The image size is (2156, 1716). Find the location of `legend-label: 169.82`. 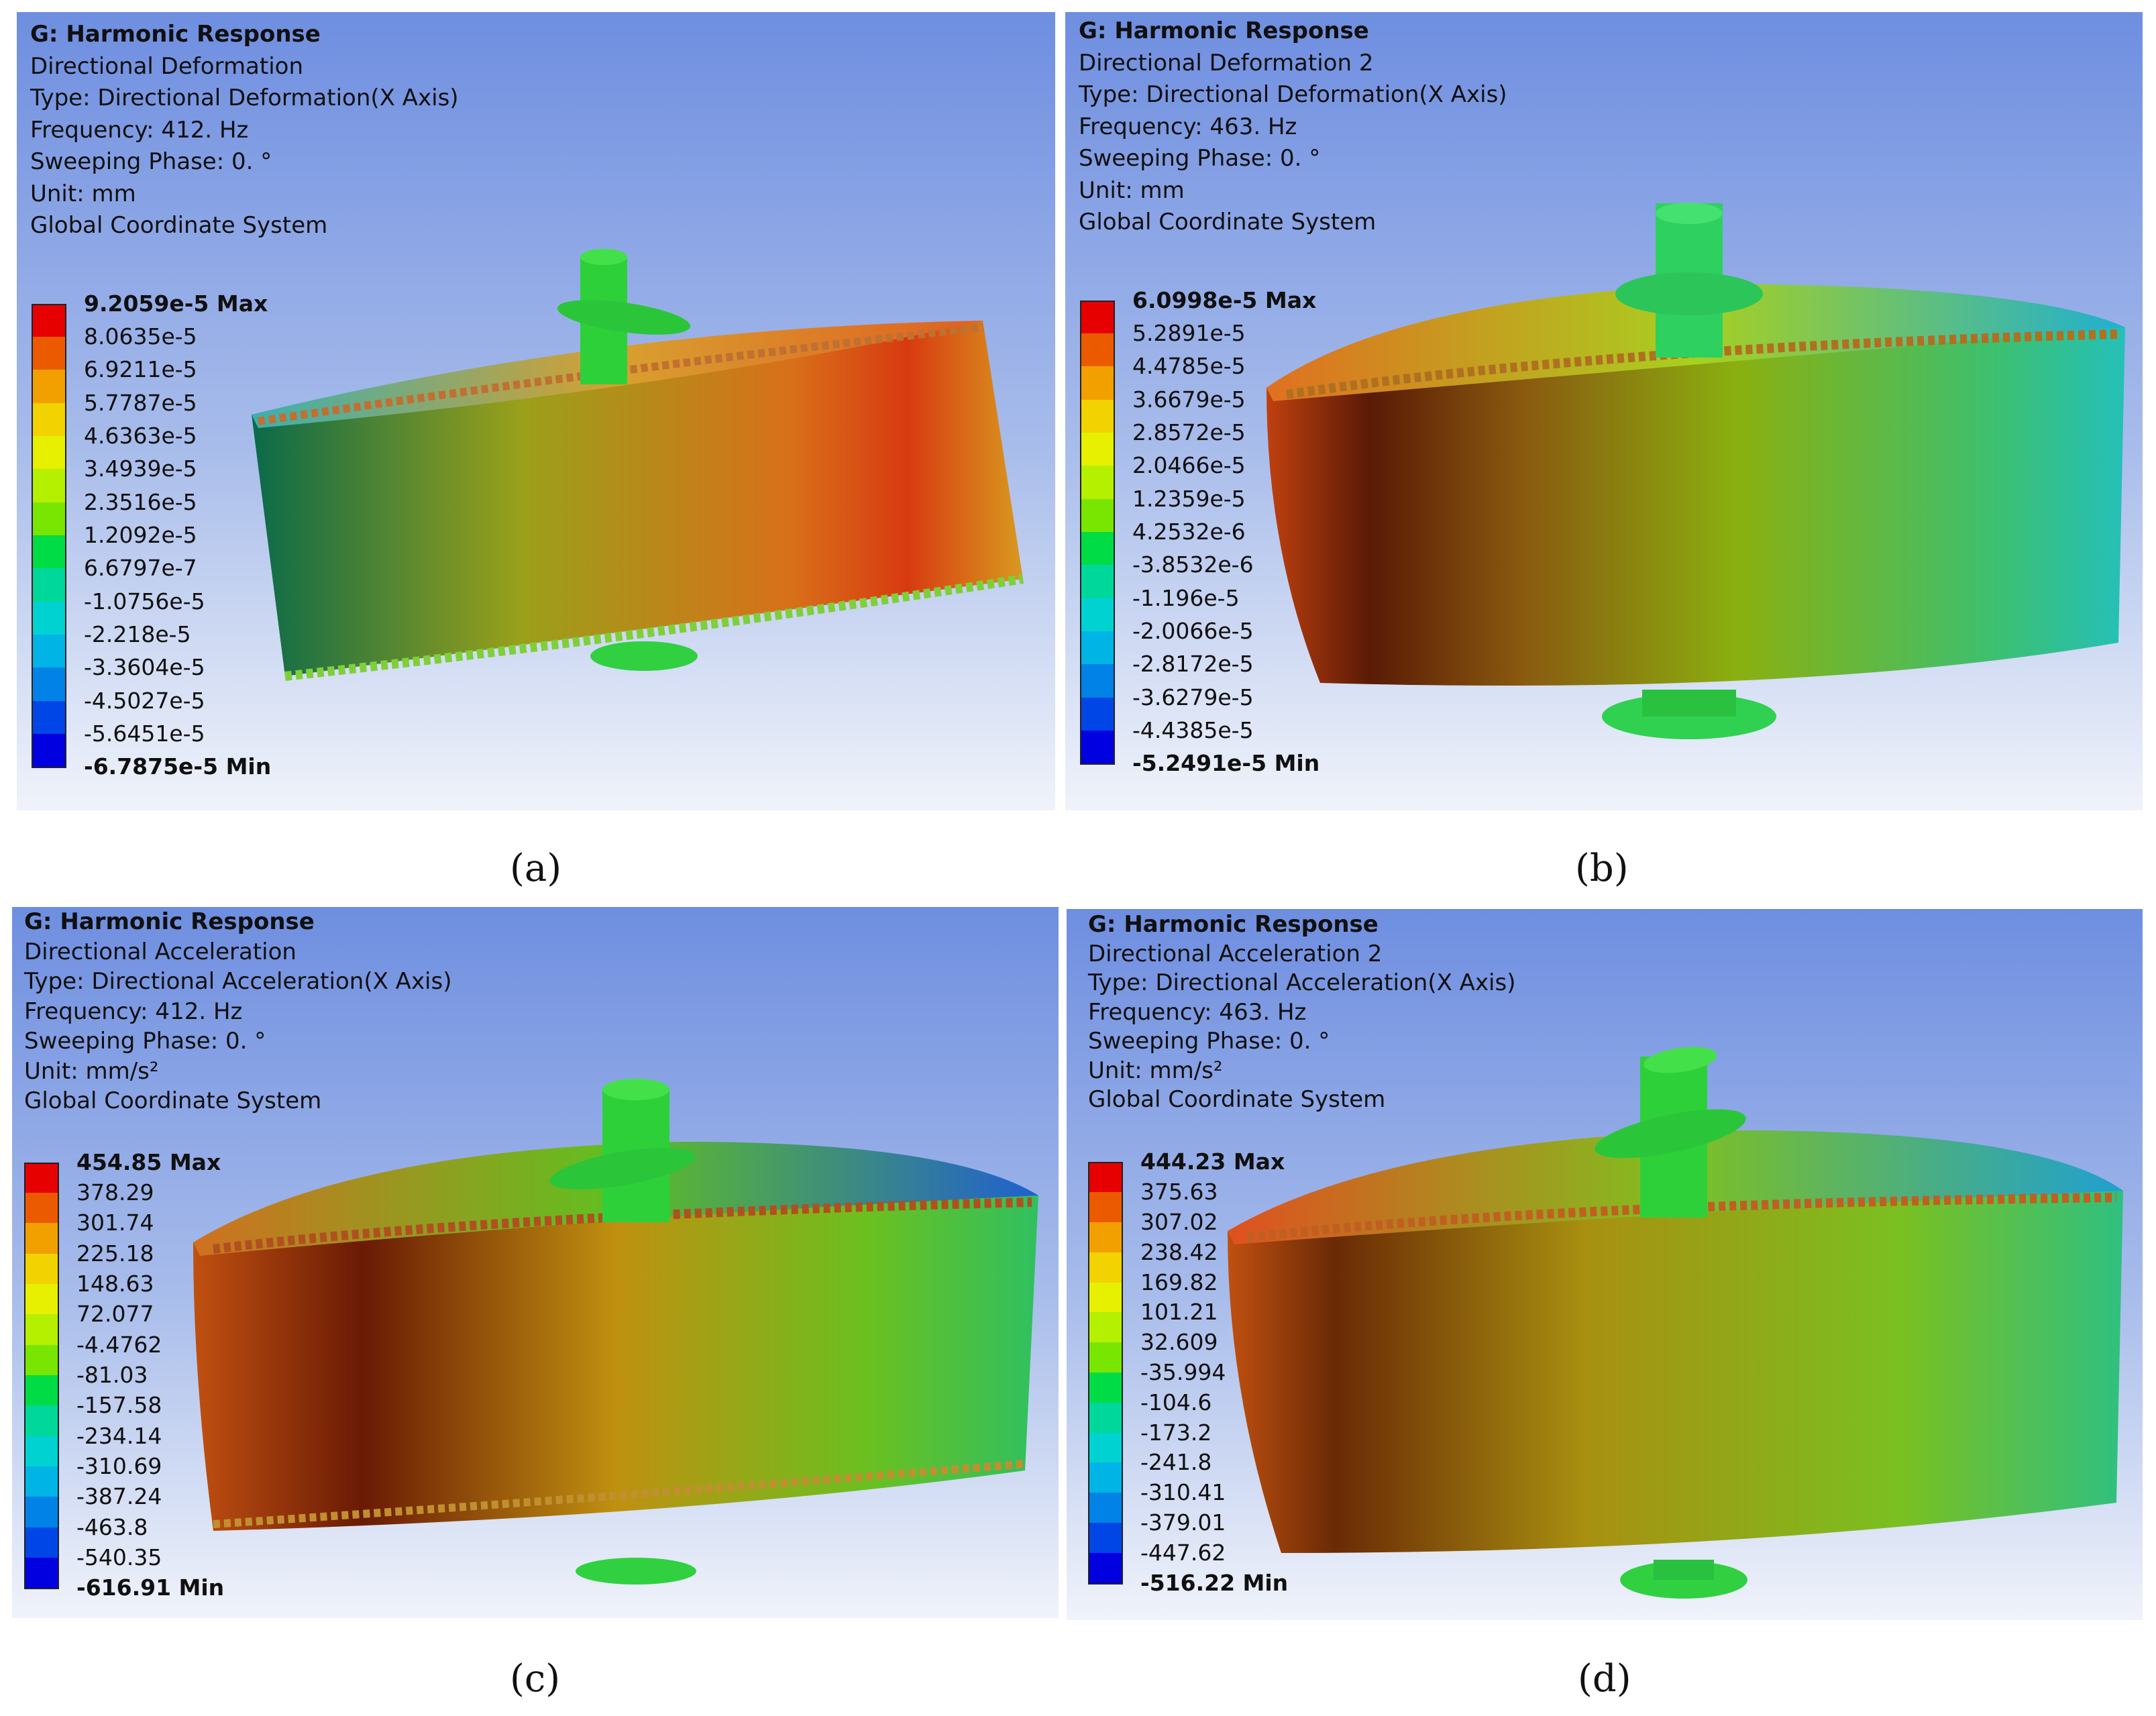

legend-label: 169.82 is located at coordinates (1179, 1282).